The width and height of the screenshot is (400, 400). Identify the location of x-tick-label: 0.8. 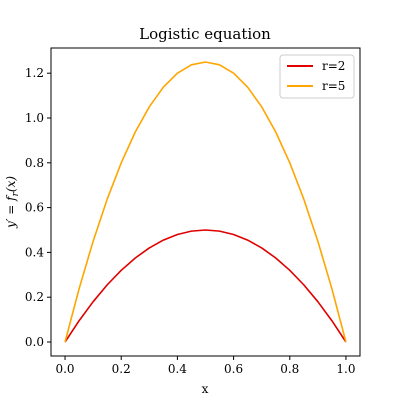
(289, 369).